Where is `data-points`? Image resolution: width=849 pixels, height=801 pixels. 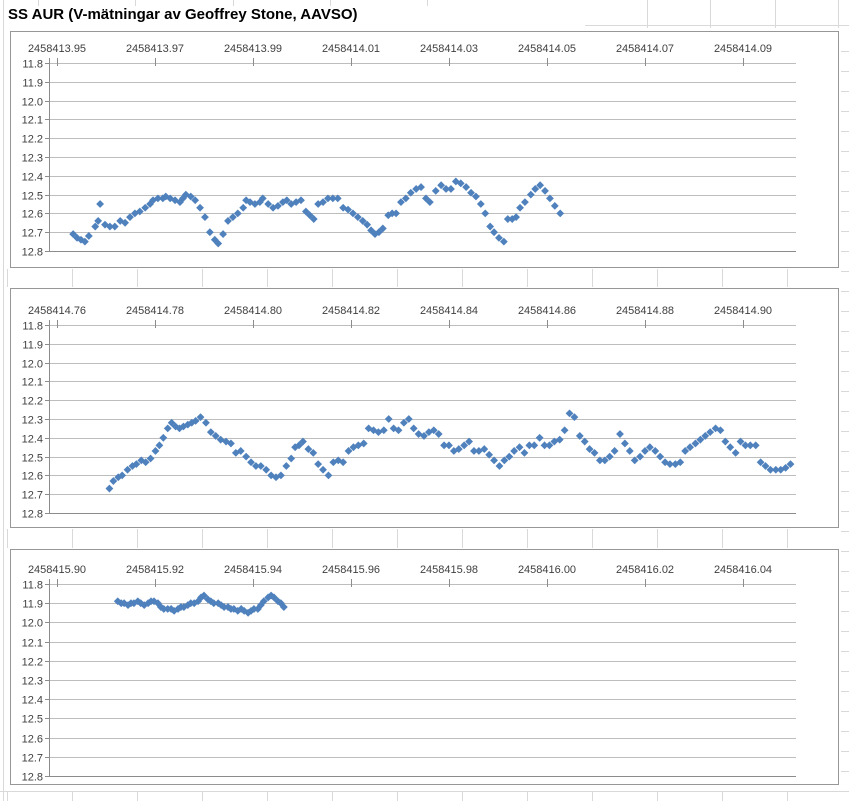 data-points is located at coordinates (450, 451).